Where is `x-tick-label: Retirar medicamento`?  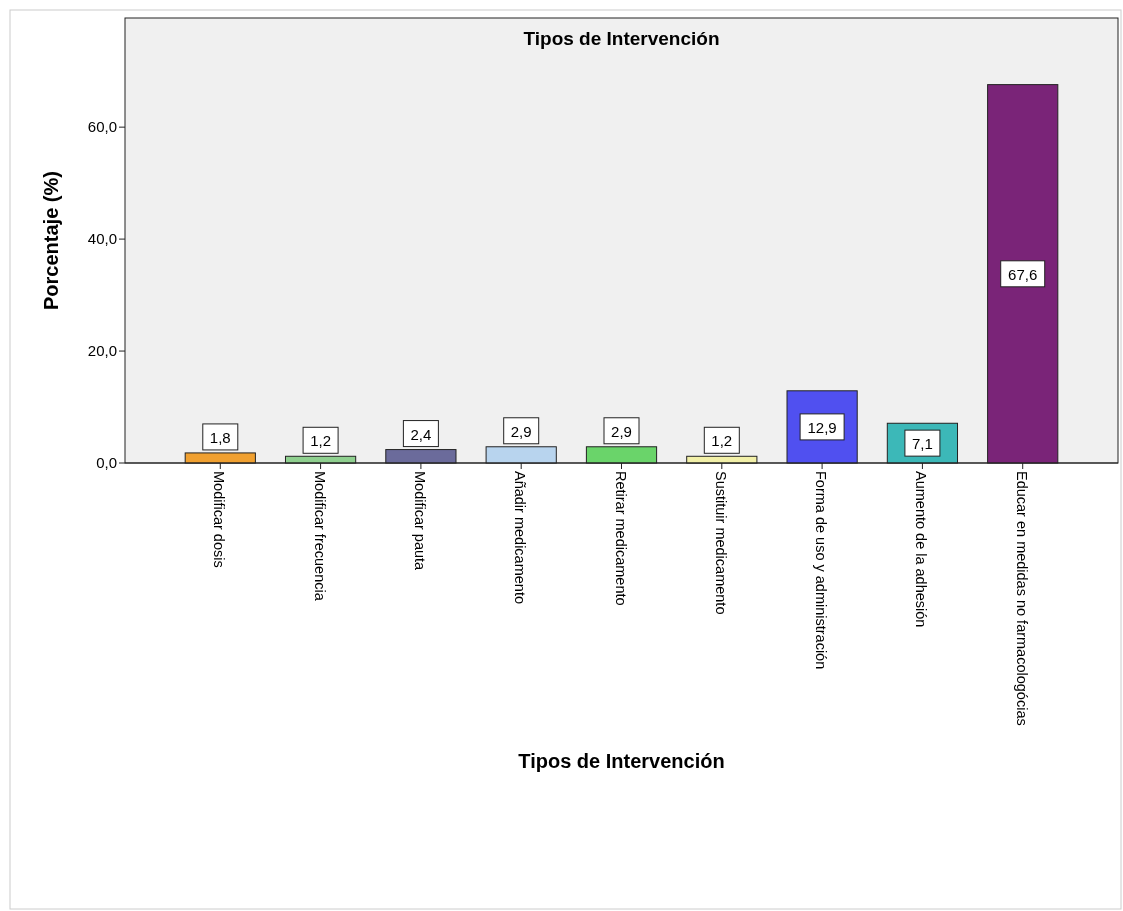
x-tick-label: Retirar medicamento is located at coordinates (620, 538).